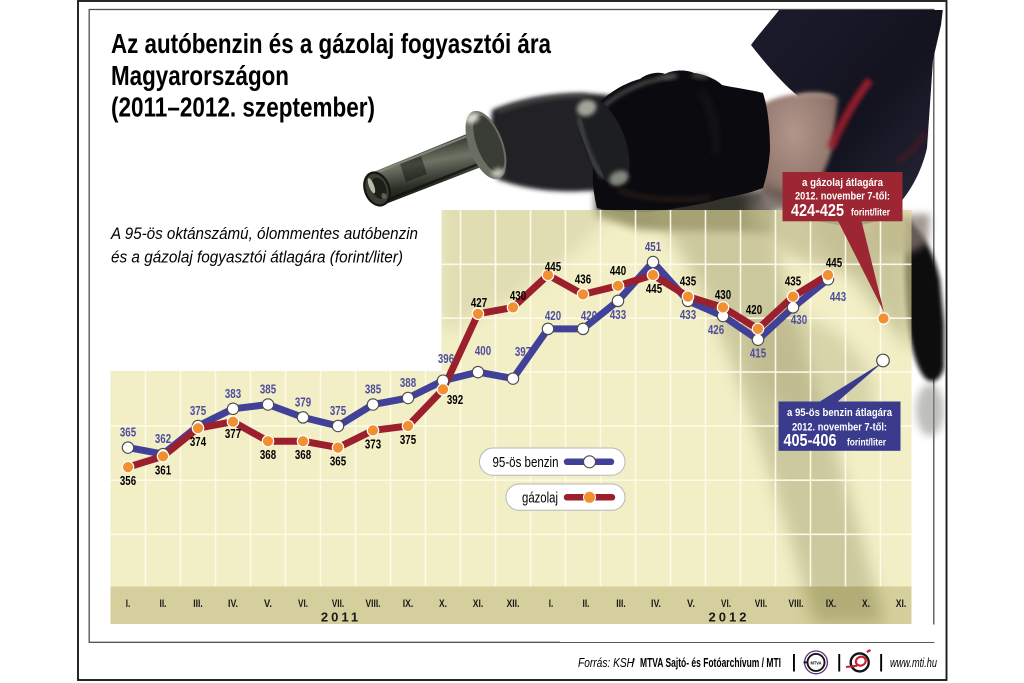 Image resolution: width=1024 pixels, height=683 pixels. What do you see at coordinates (408, 383) in the screenshot?
I see `svg-text: 388` at bounding box center [408, 383].